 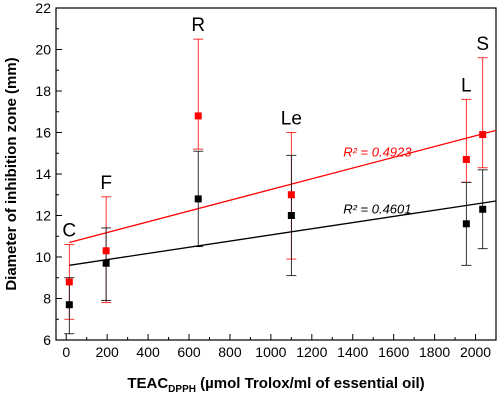 I want to click on x-tick-label: 600, so click(x=189, y=352).